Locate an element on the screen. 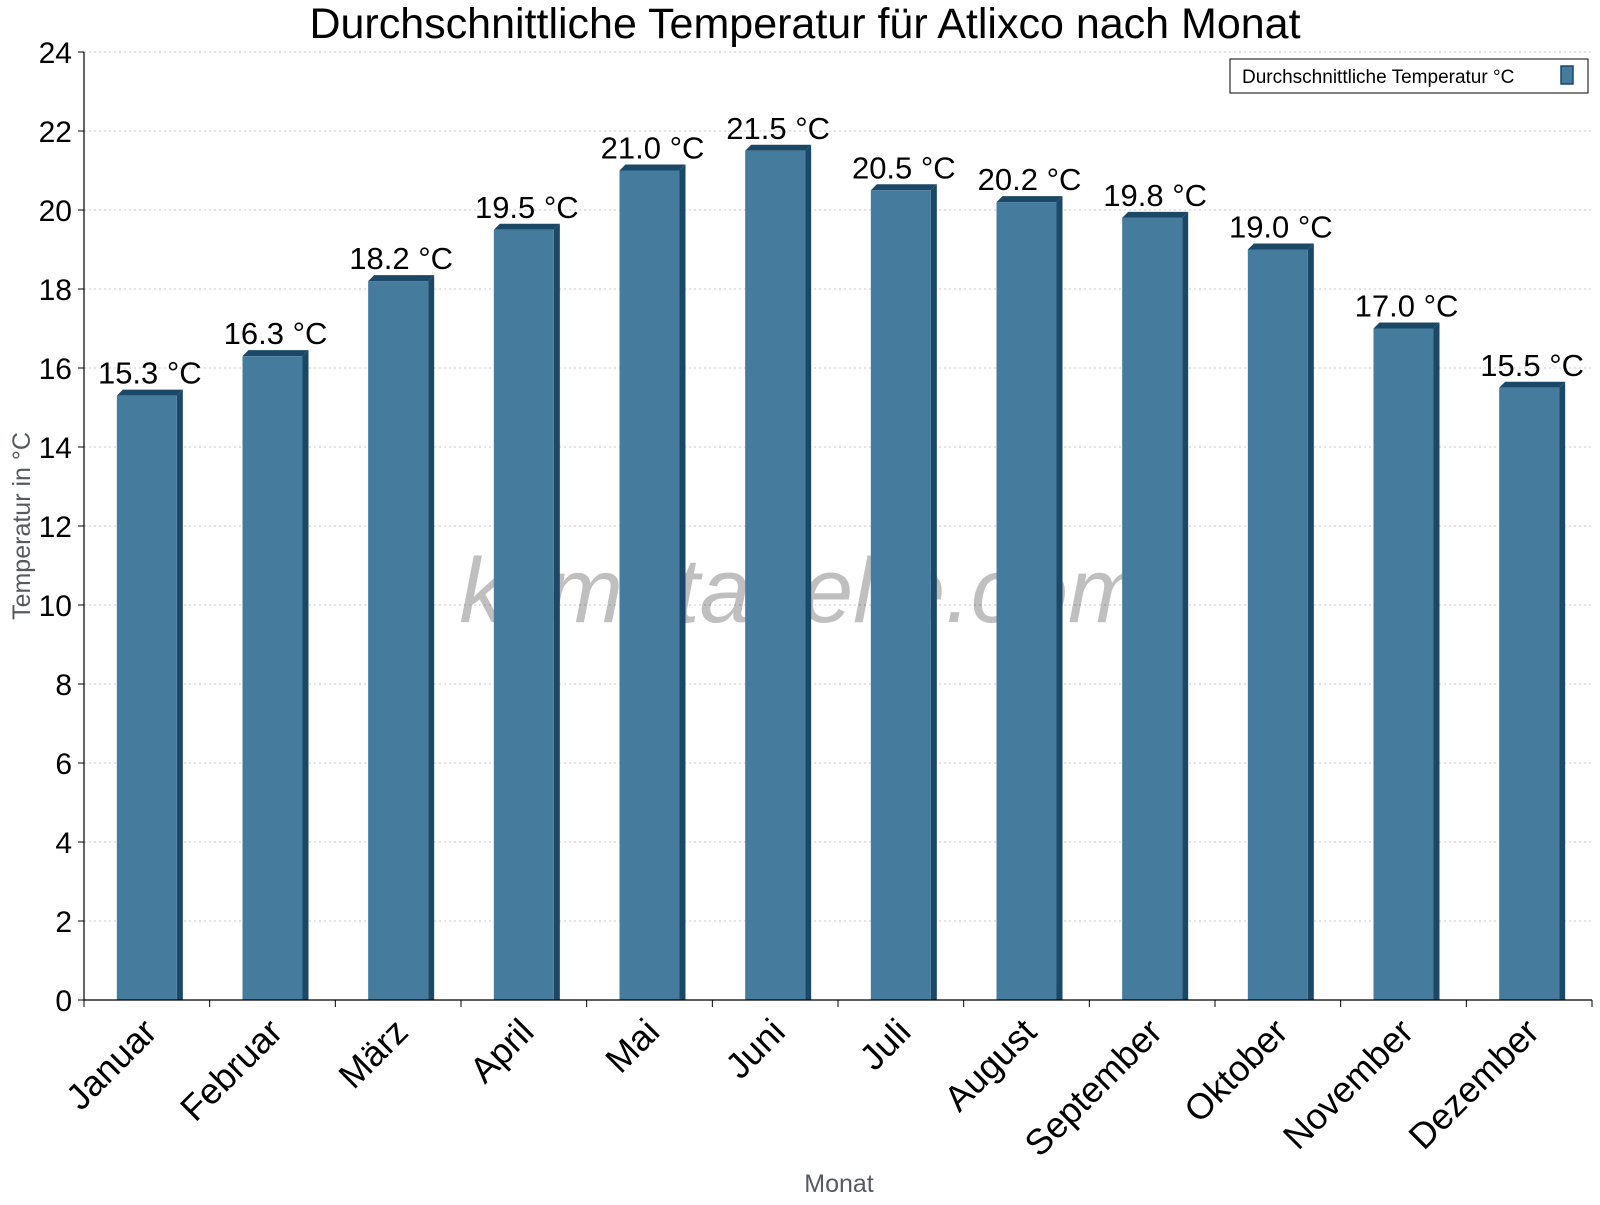  x-tick-label-9: Oktober is located at coordinates (1236, 1071).